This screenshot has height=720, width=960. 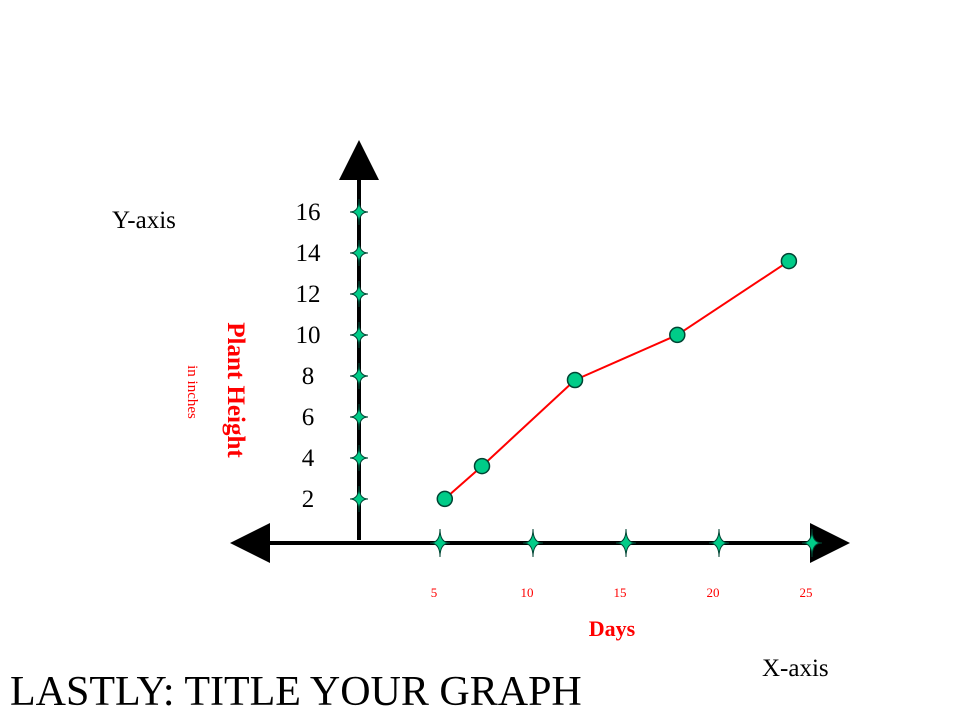 What do you see at coordinates (296, 692) in the screenshot?
I see `footer-instruction: LASTLY: TITLE YOUR GRAPH` at bounding box center [296, 692].